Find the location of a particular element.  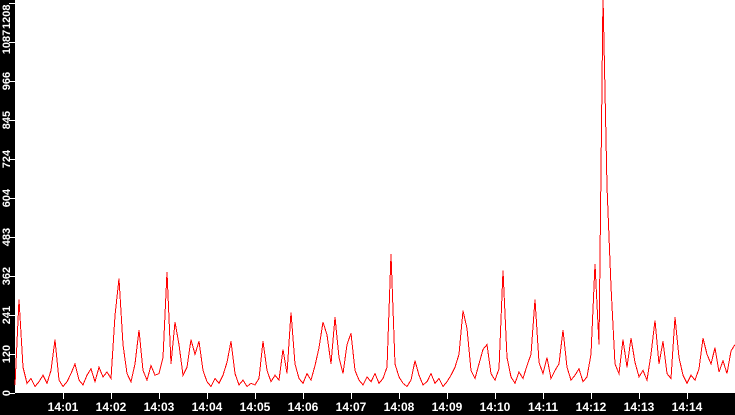

y-tick-label: 604 is located at coordinates (7, 197).